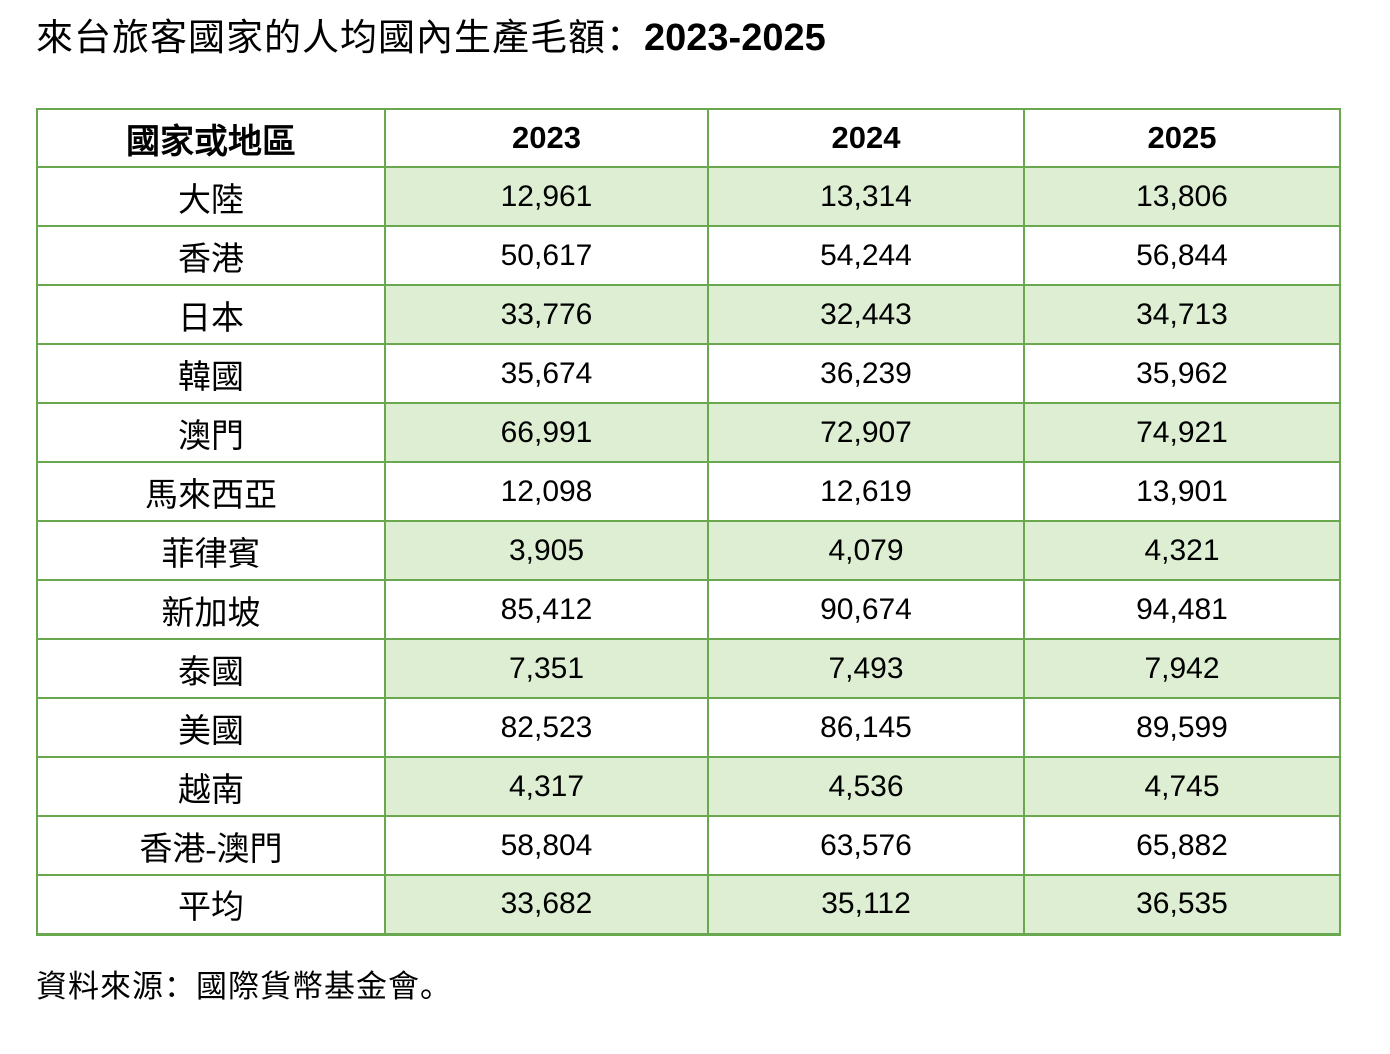 This screenshot has width=1390, height=1054. What do you see at coordinates (211, 786) in the screenshot?
I see `region-cell: 越南` at bounding box center [211, 786].